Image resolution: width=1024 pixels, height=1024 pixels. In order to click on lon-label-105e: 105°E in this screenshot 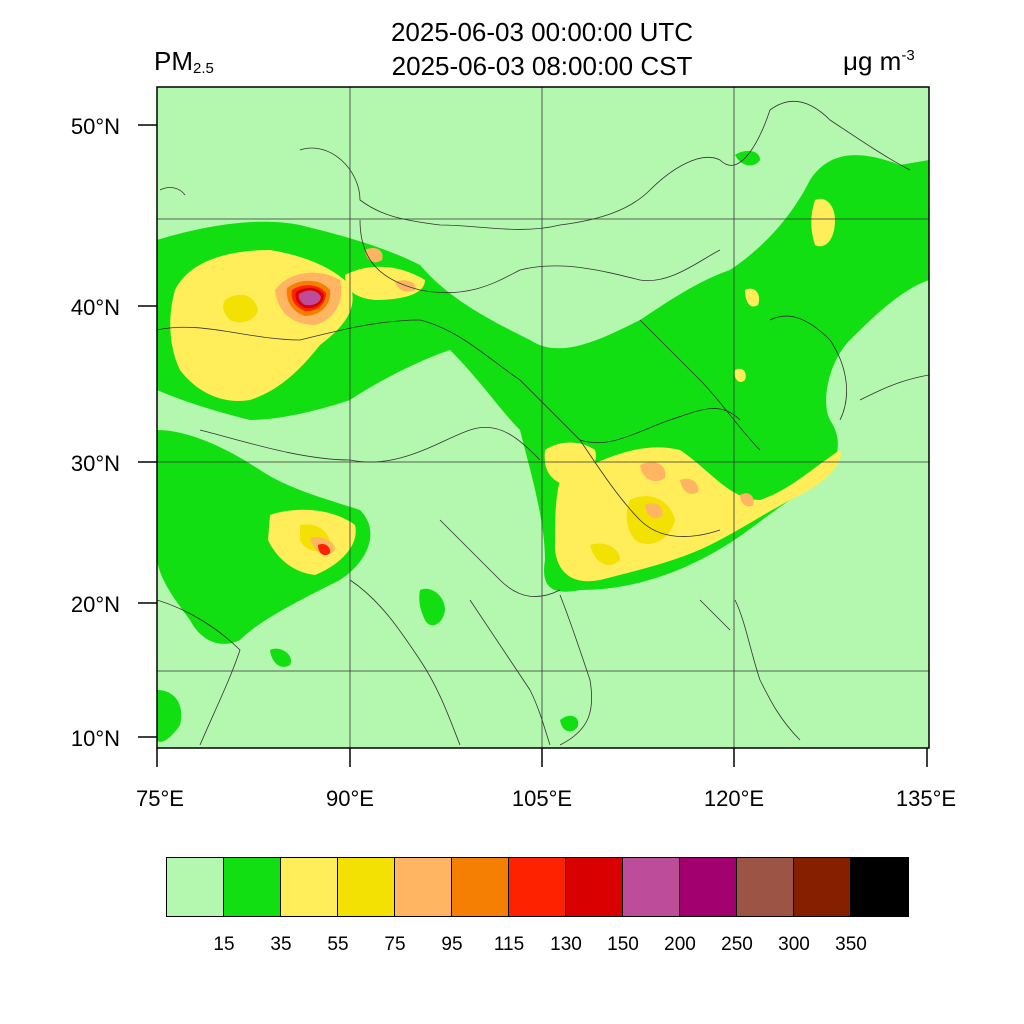, I will do `click(542, 798)`.